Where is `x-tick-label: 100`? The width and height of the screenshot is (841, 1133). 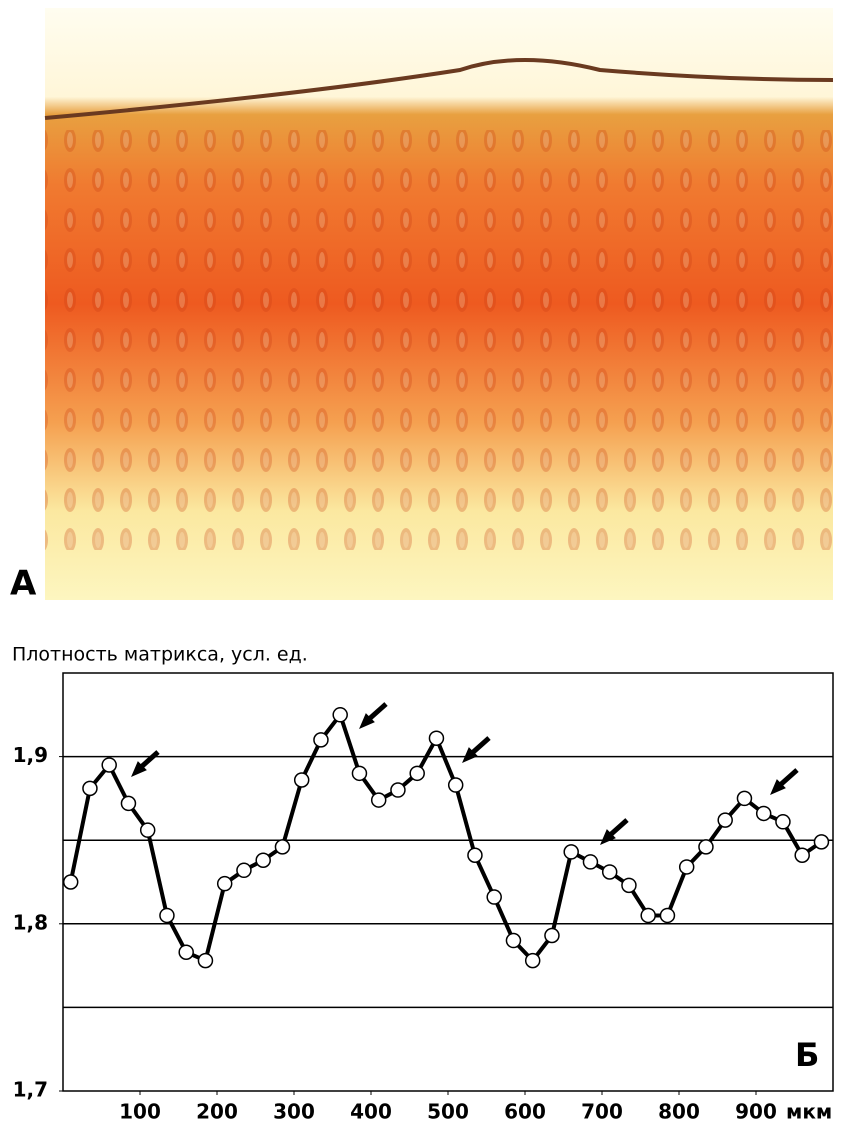 x-tick-label: 100 is located at coordinates (140, 1112).